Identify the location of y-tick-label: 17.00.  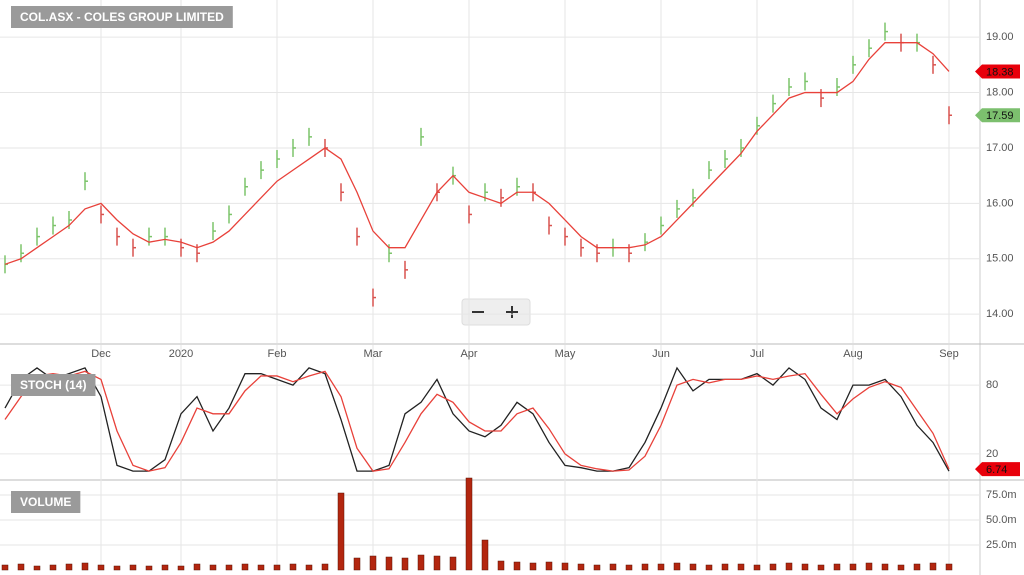
(1000, 148).